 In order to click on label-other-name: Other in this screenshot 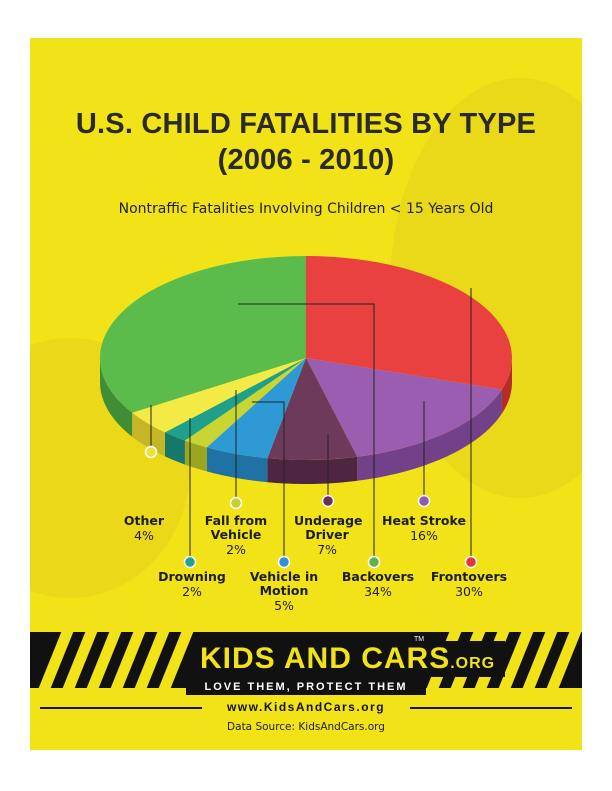, I will do `click(144, 520)`.